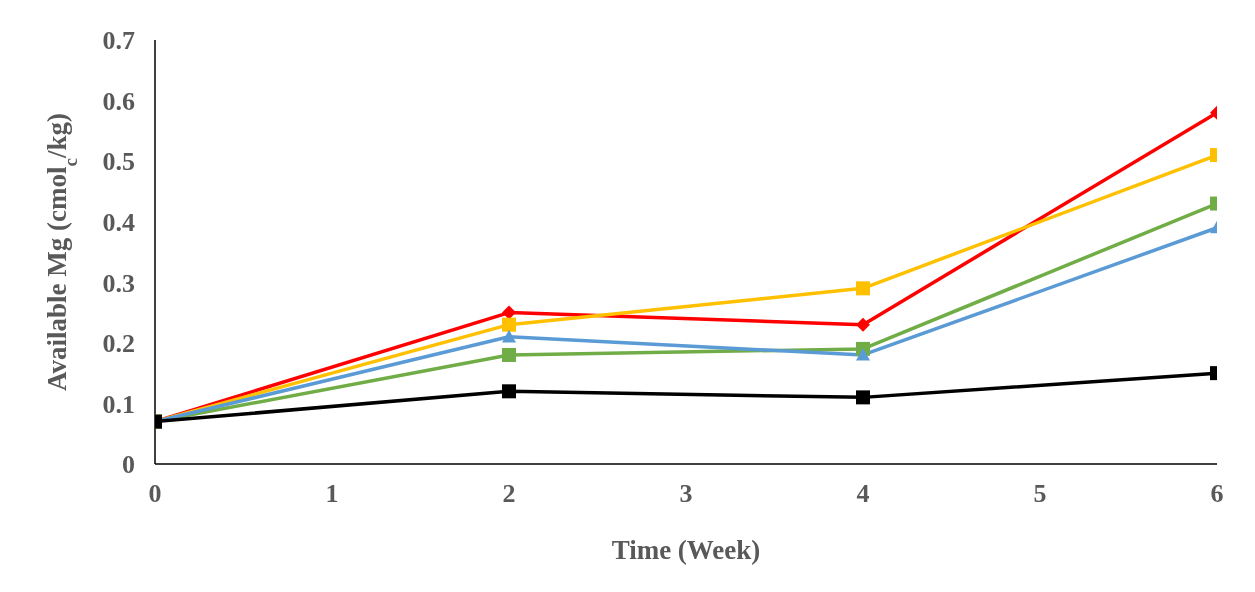  What do you see at coordinates (686, 550) in the screenshot?
I see `x-axis-title: Time (Week)` at bounding box center [686, 550].